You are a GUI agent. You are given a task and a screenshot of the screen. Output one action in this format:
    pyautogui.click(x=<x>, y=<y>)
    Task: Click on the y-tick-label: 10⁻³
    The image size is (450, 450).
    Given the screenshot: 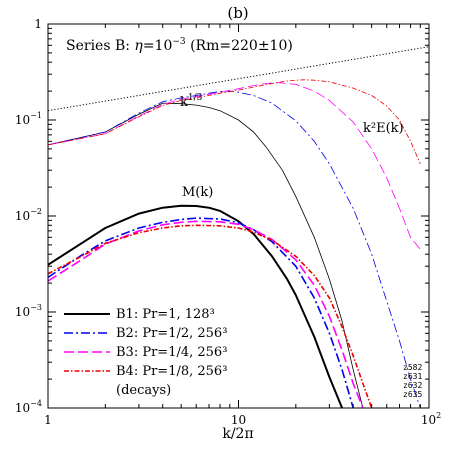 What is the action you would take?
    pyautogui.click(x=28, y=311)
    